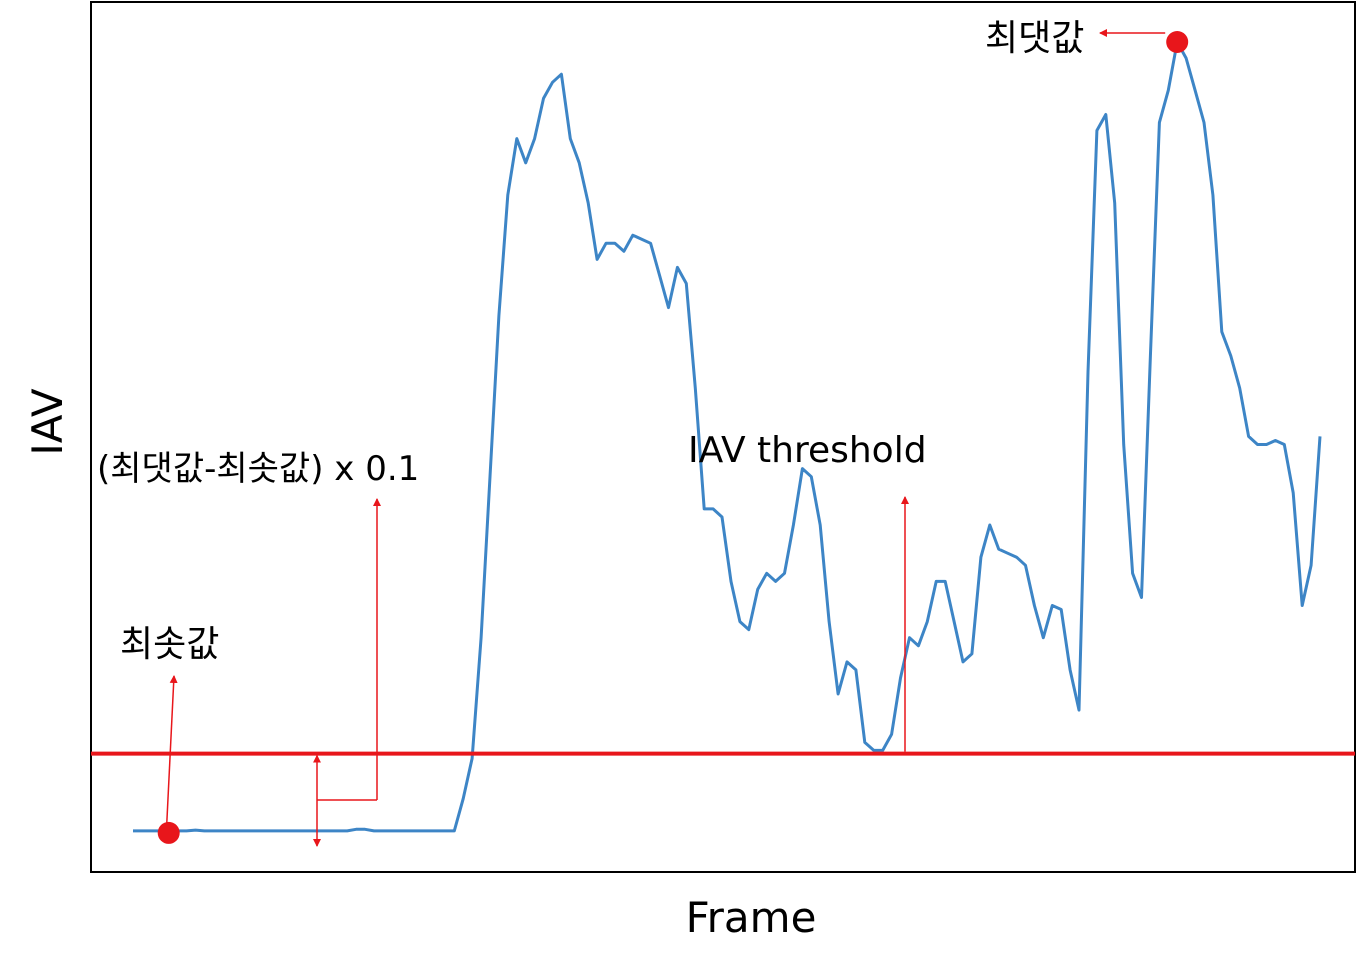  Describe the element at coordinates (1034, 38) in the screenshot. I see `max-value-label: 최댓값` at that location.